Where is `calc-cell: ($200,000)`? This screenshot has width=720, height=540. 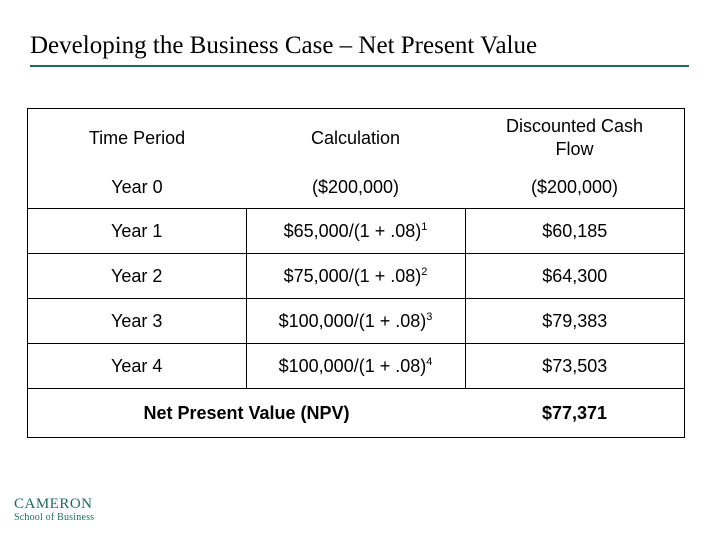 calc-cell: ($200,000) is located at coordinates (355, 188).